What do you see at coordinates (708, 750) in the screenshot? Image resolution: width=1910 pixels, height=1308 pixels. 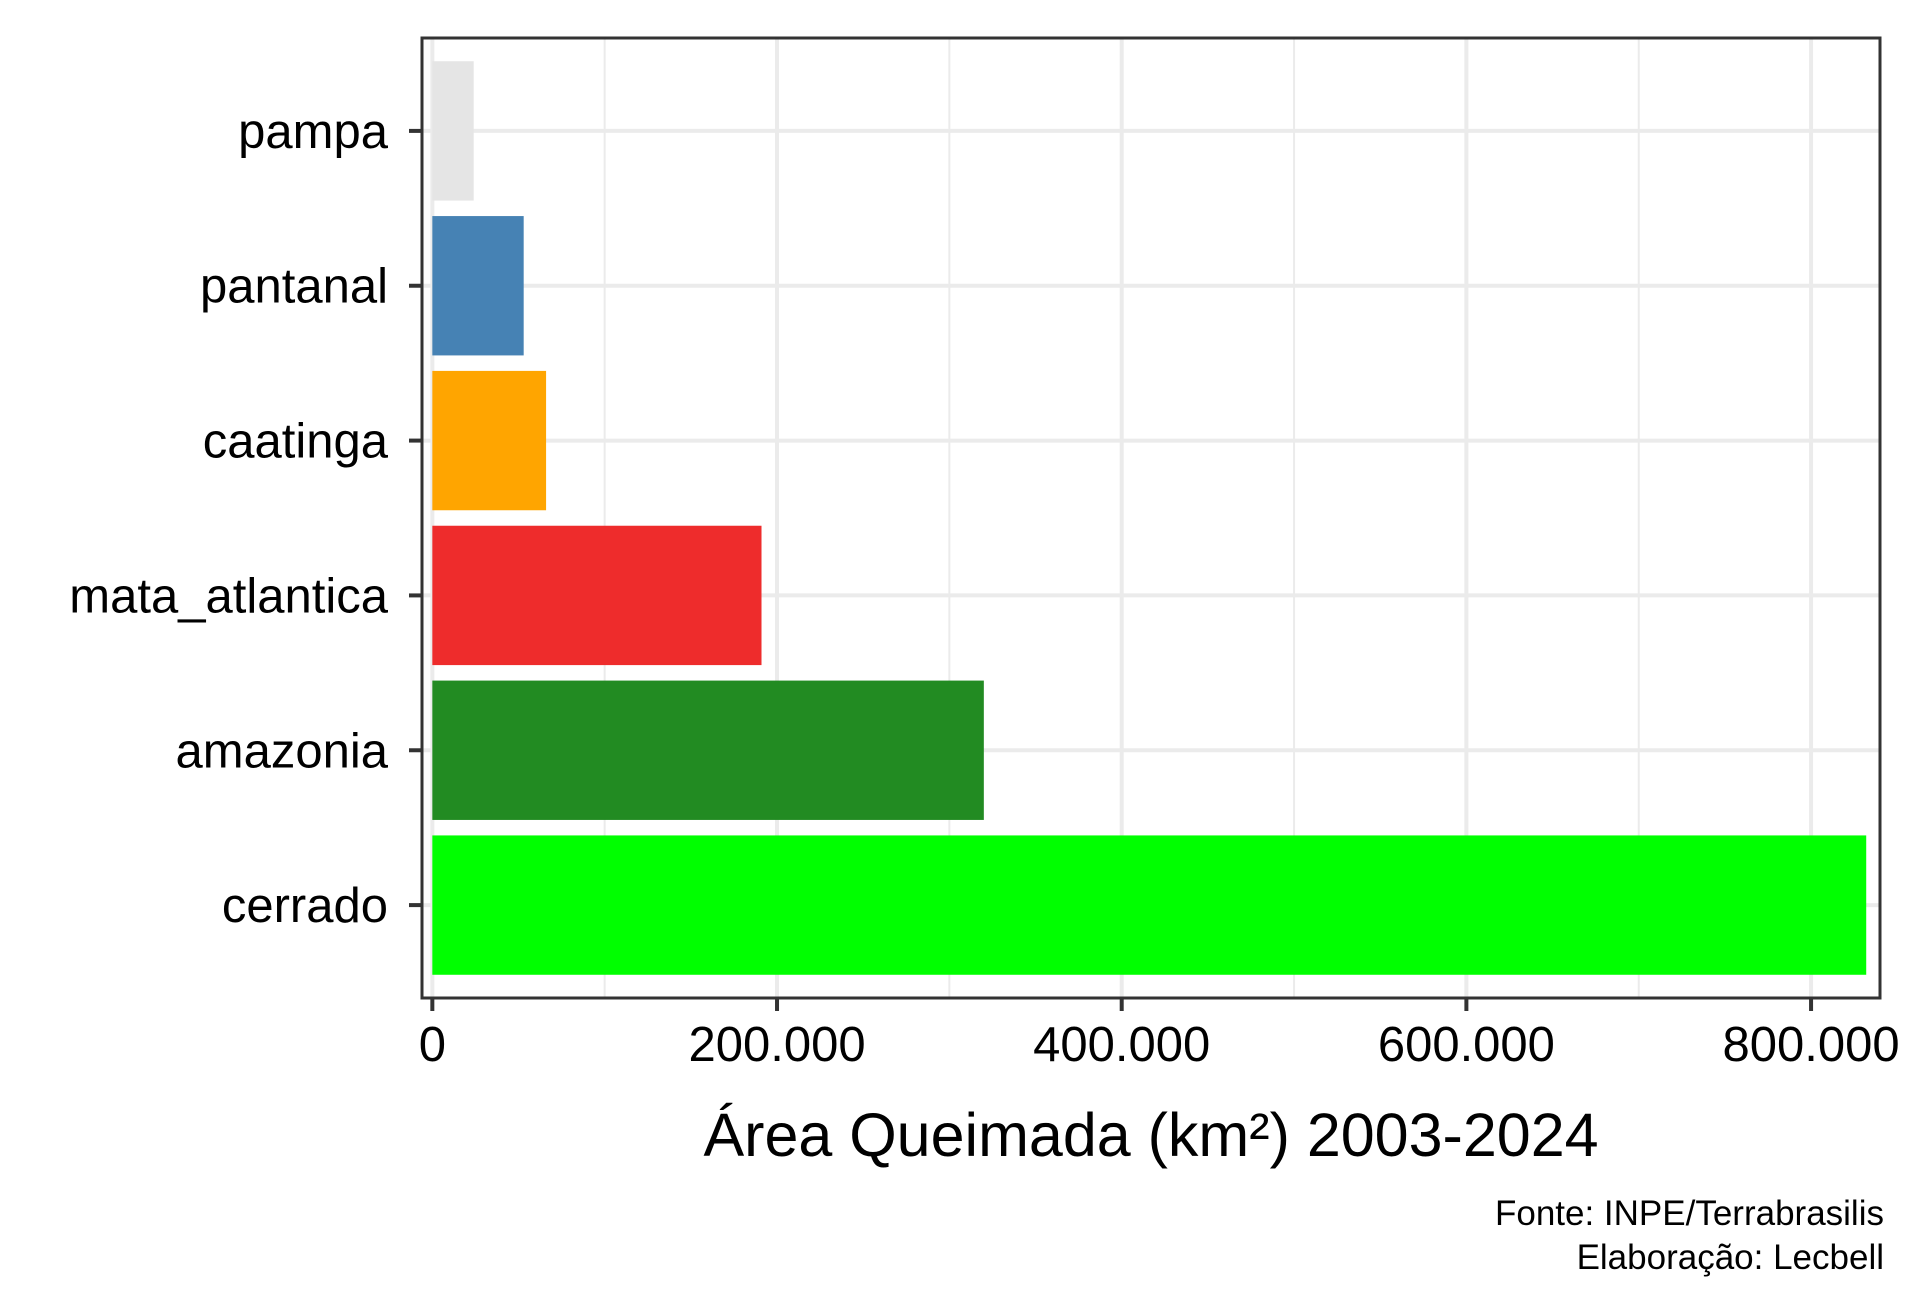 I see `bar-amazonia` at bounding box center [708, 750].